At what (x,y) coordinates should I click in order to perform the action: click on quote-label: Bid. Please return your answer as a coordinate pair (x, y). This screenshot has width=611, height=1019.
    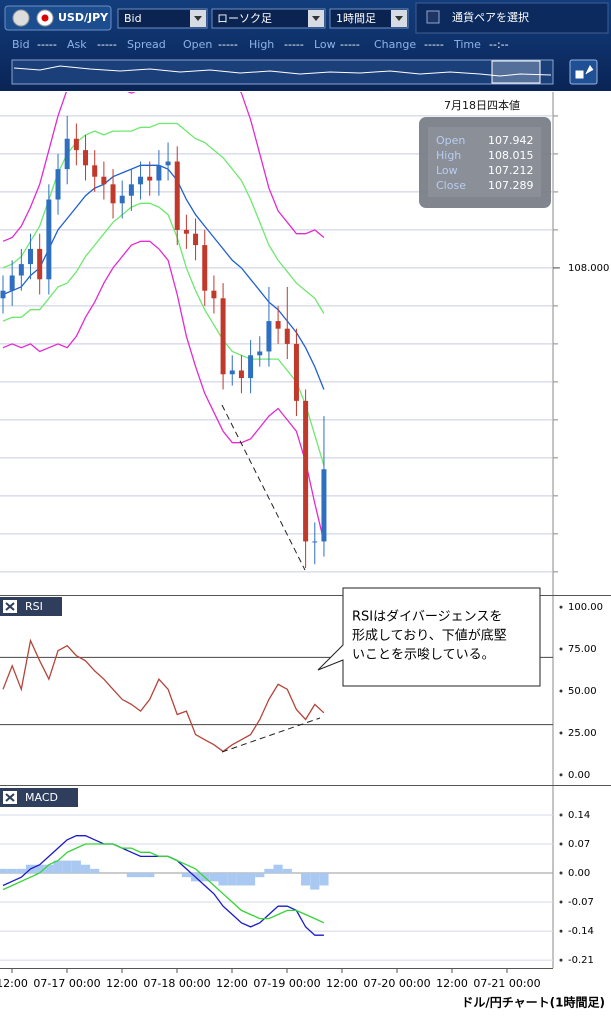
    Looking at the image, I should click on (21, 44).